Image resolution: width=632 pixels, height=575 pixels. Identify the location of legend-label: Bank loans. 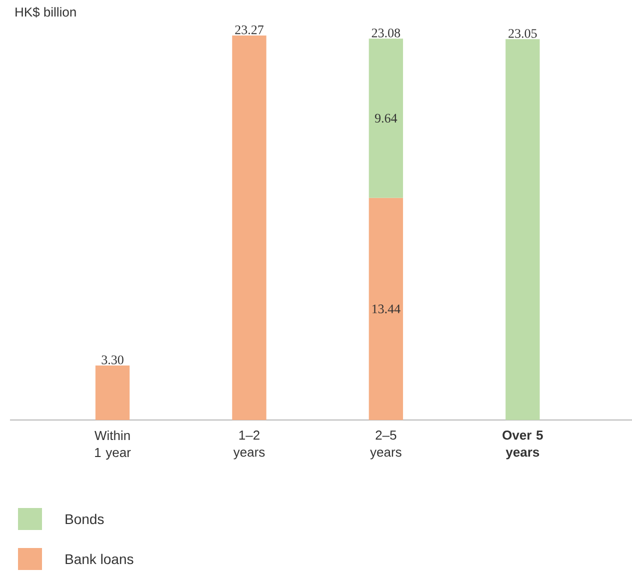
(100, 559).